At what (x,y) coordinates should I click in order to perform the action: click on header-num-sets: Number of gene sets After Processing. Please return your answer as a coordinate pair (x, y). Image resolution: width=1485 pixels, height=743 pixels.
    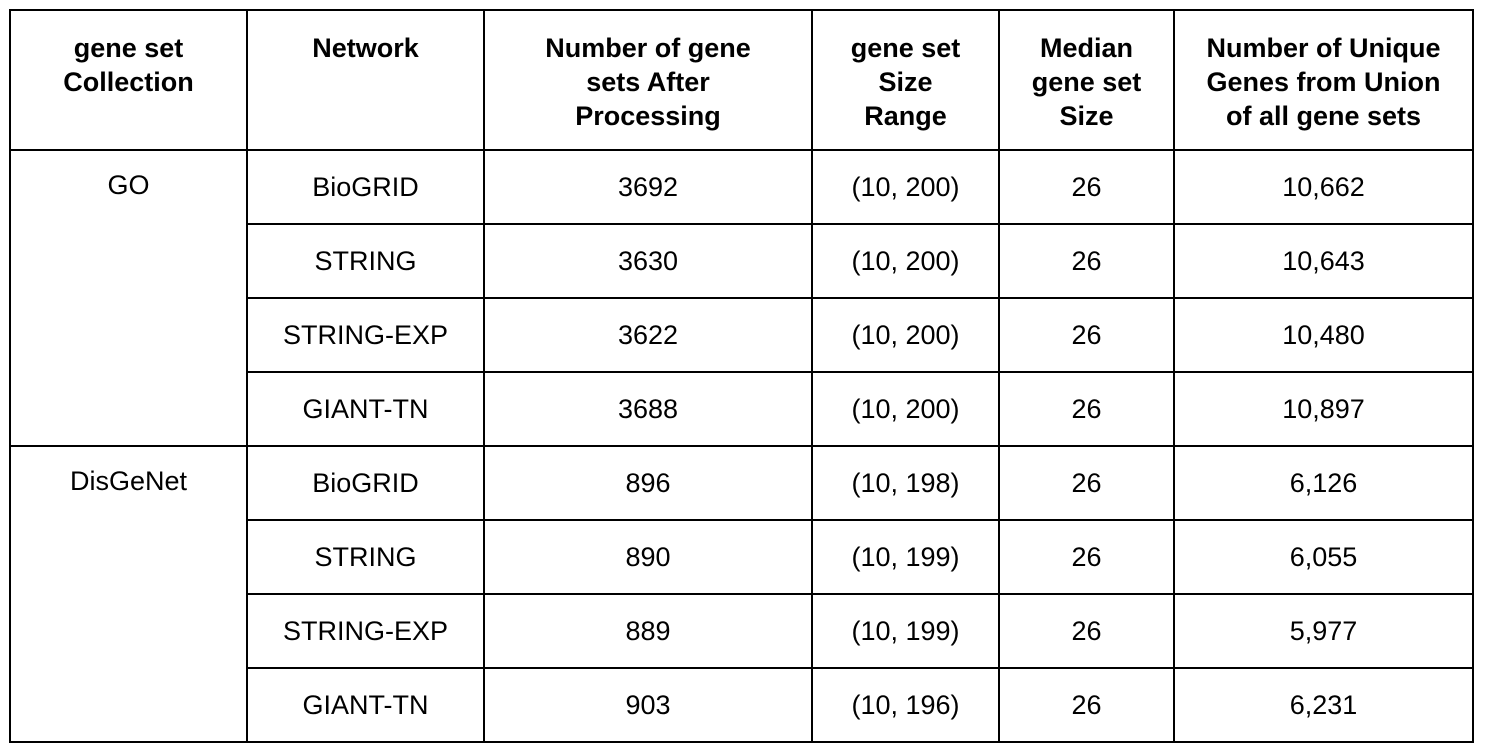
    Looking at the image, I should click on (648, 80).